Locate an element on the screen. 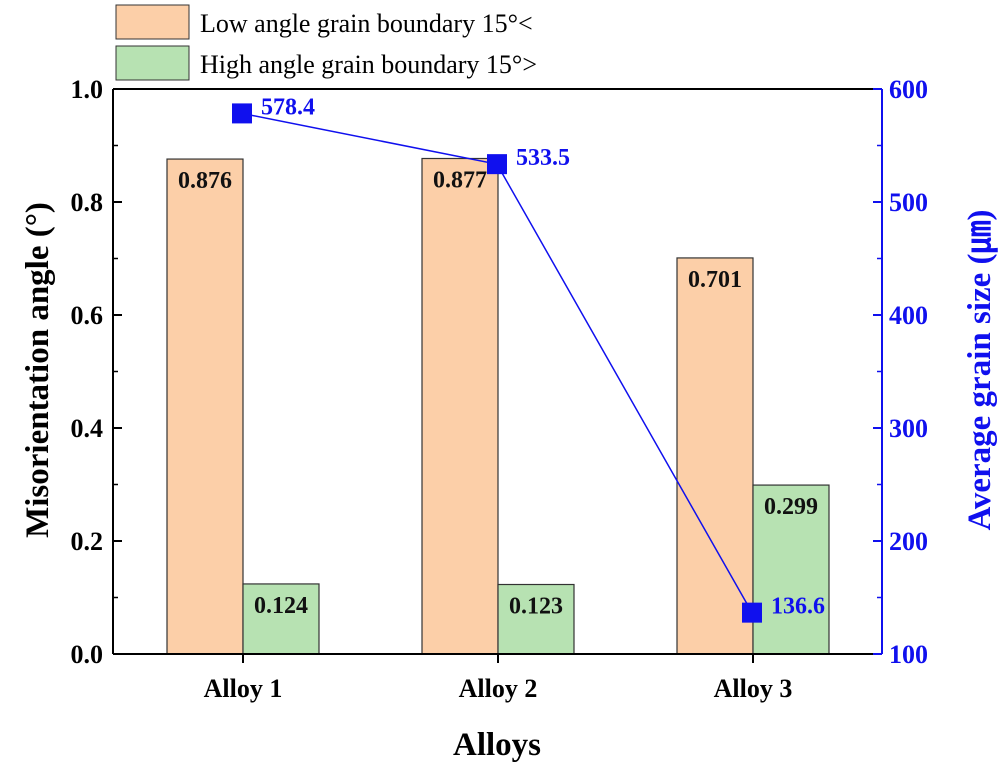  y-tick-label-3: 0.4 is located at coordinates (87, 428).